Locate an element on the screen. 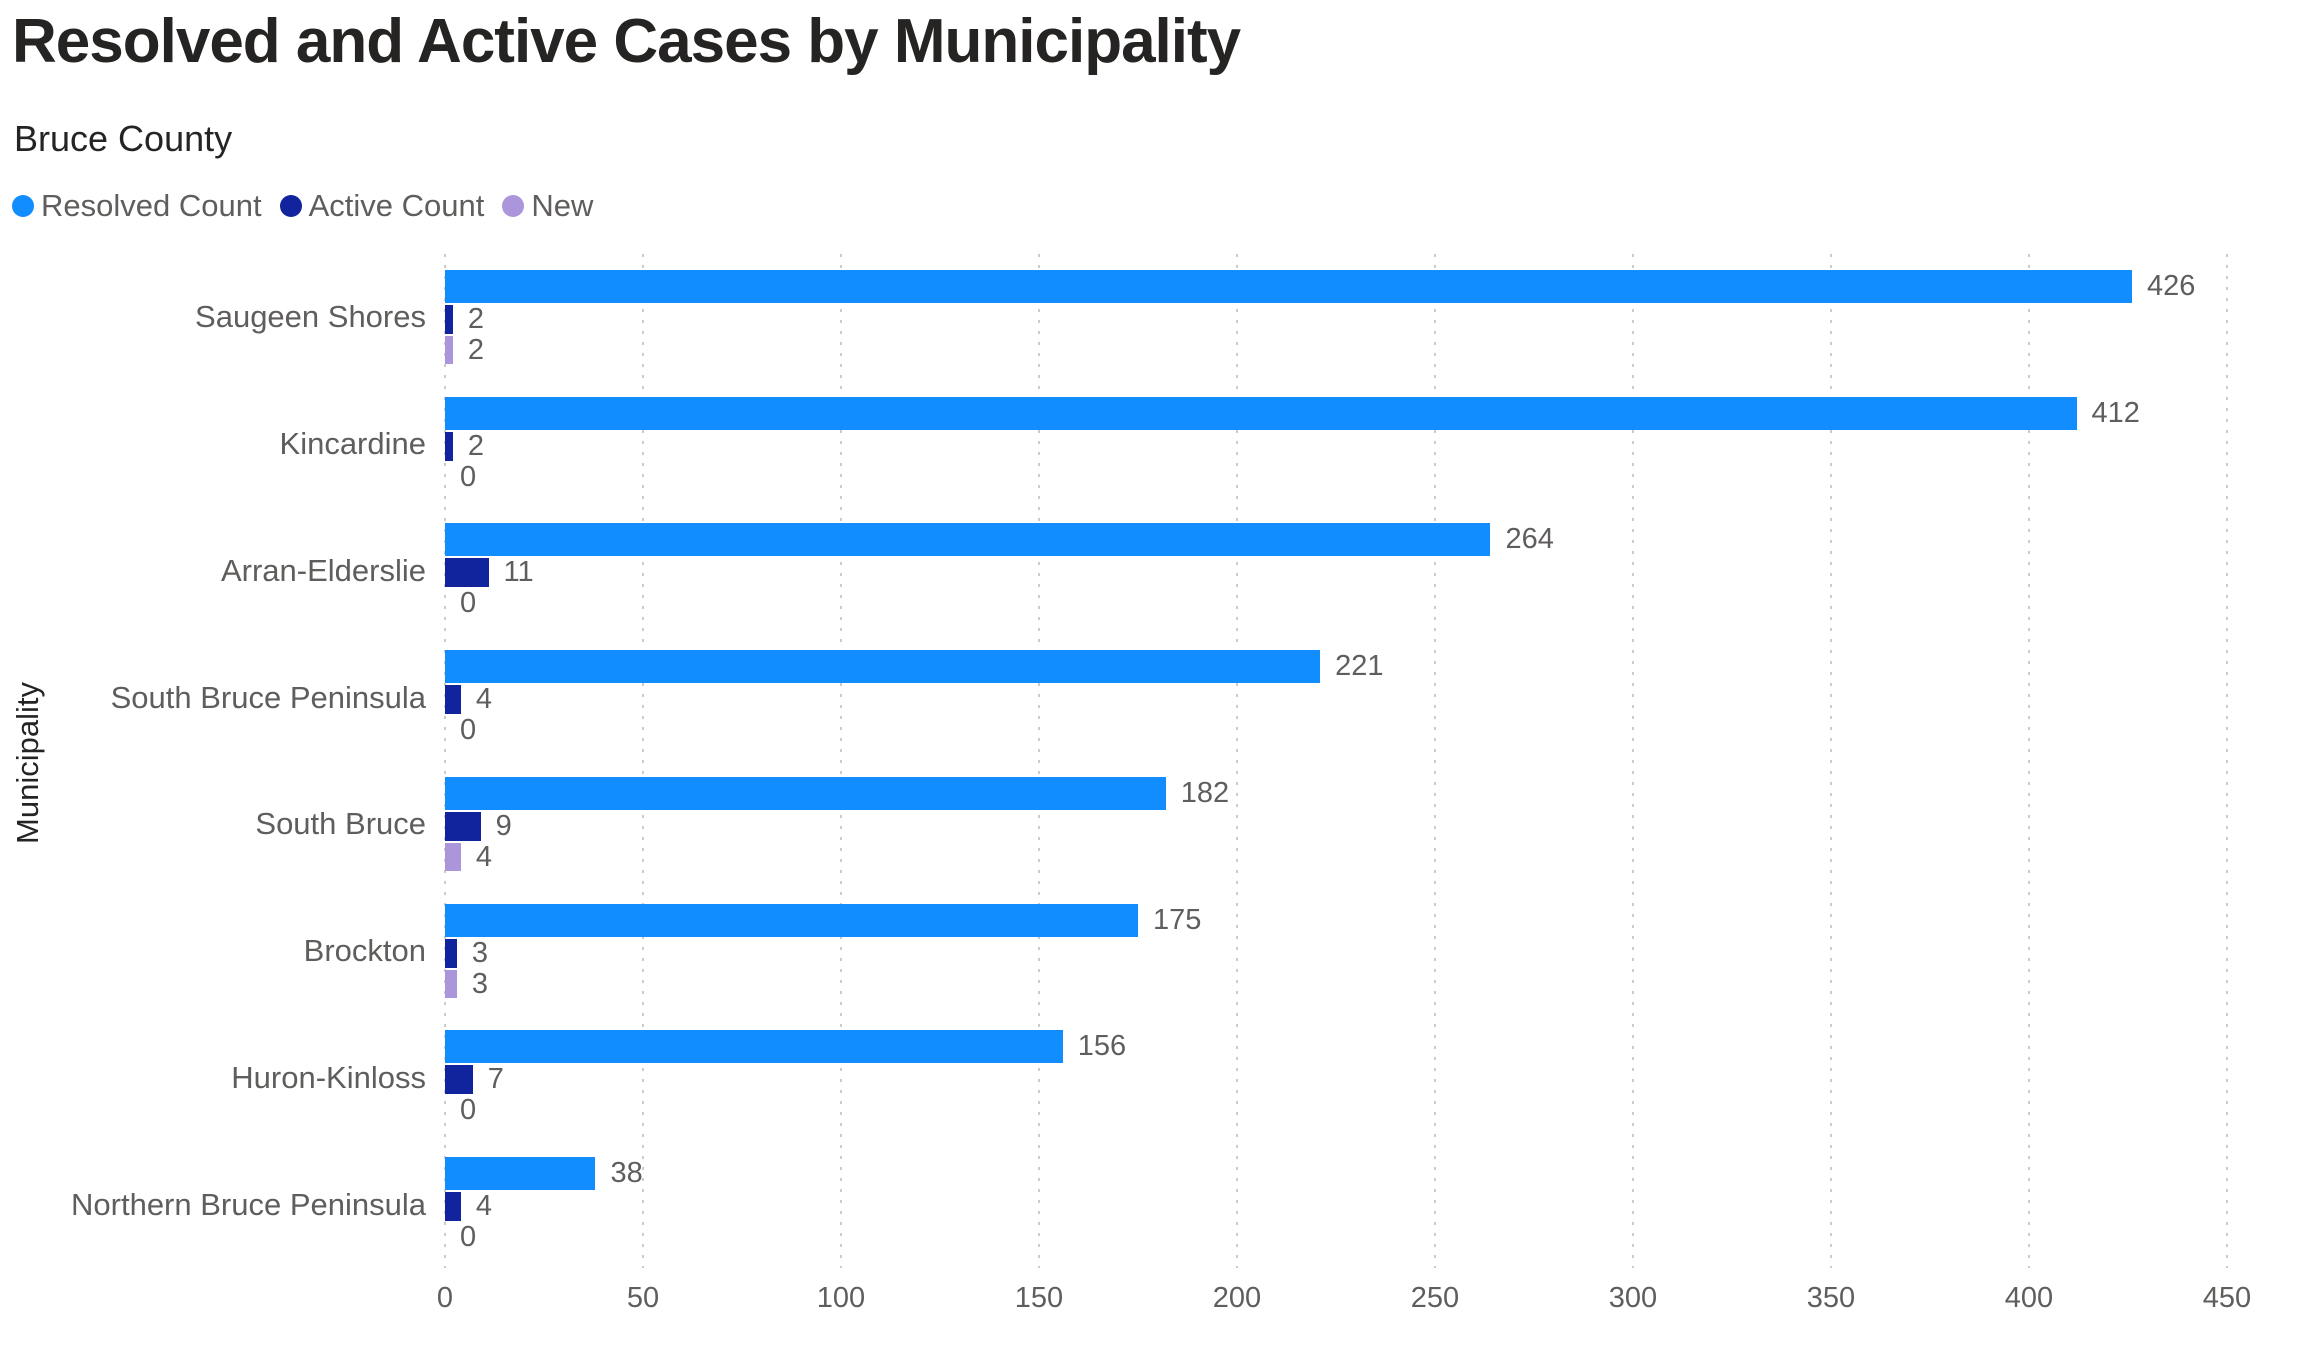  data-label: 7 is located at coordinates (495, 1079).